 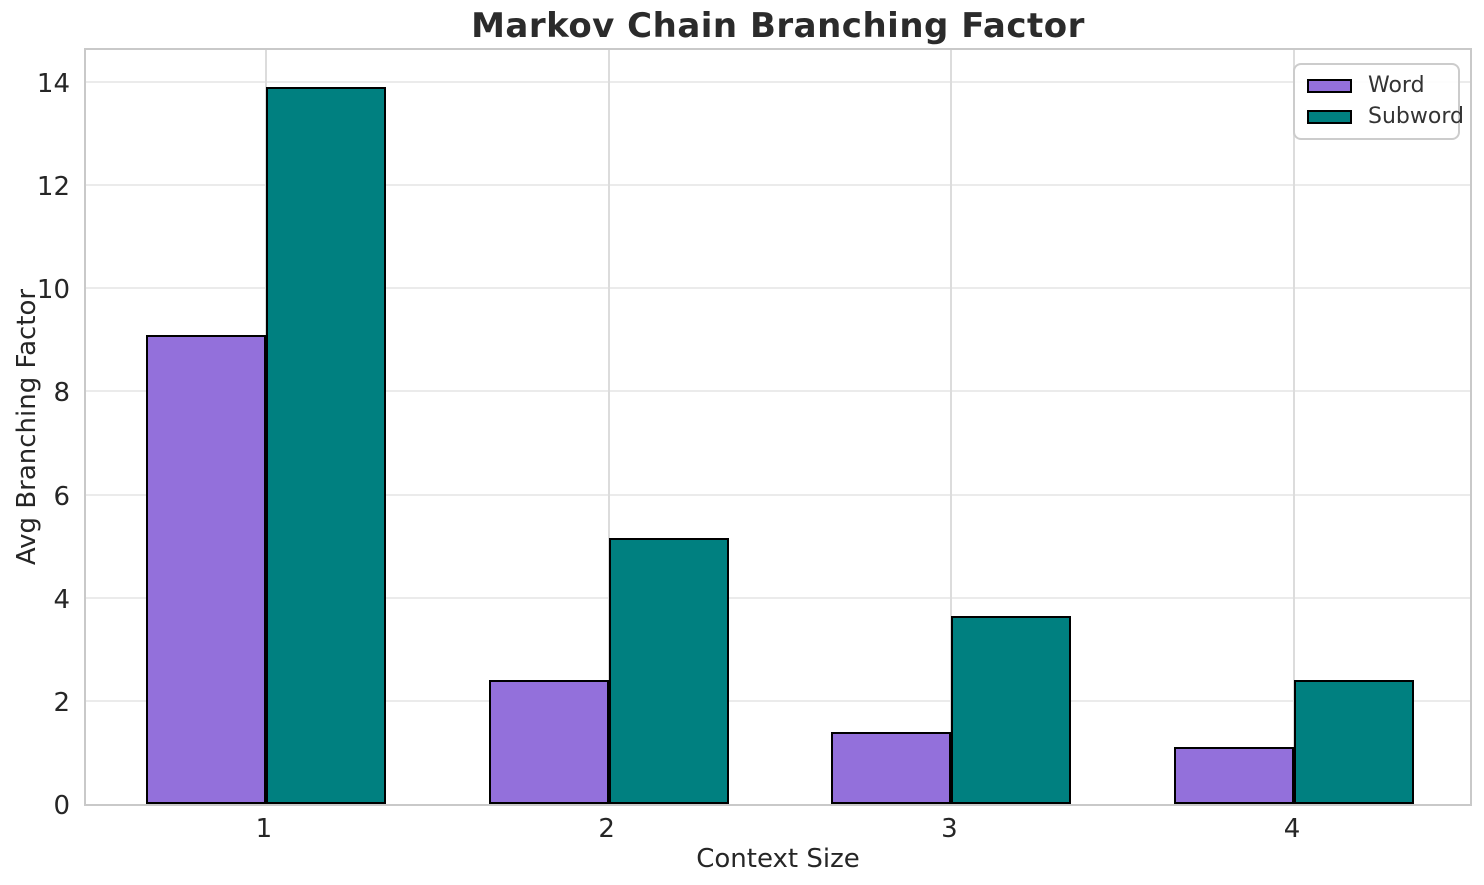 What do you see at coordinates (61, 496) in the screenshot?
I see `y-tick-label: 6` at bounding box center [61, 496].